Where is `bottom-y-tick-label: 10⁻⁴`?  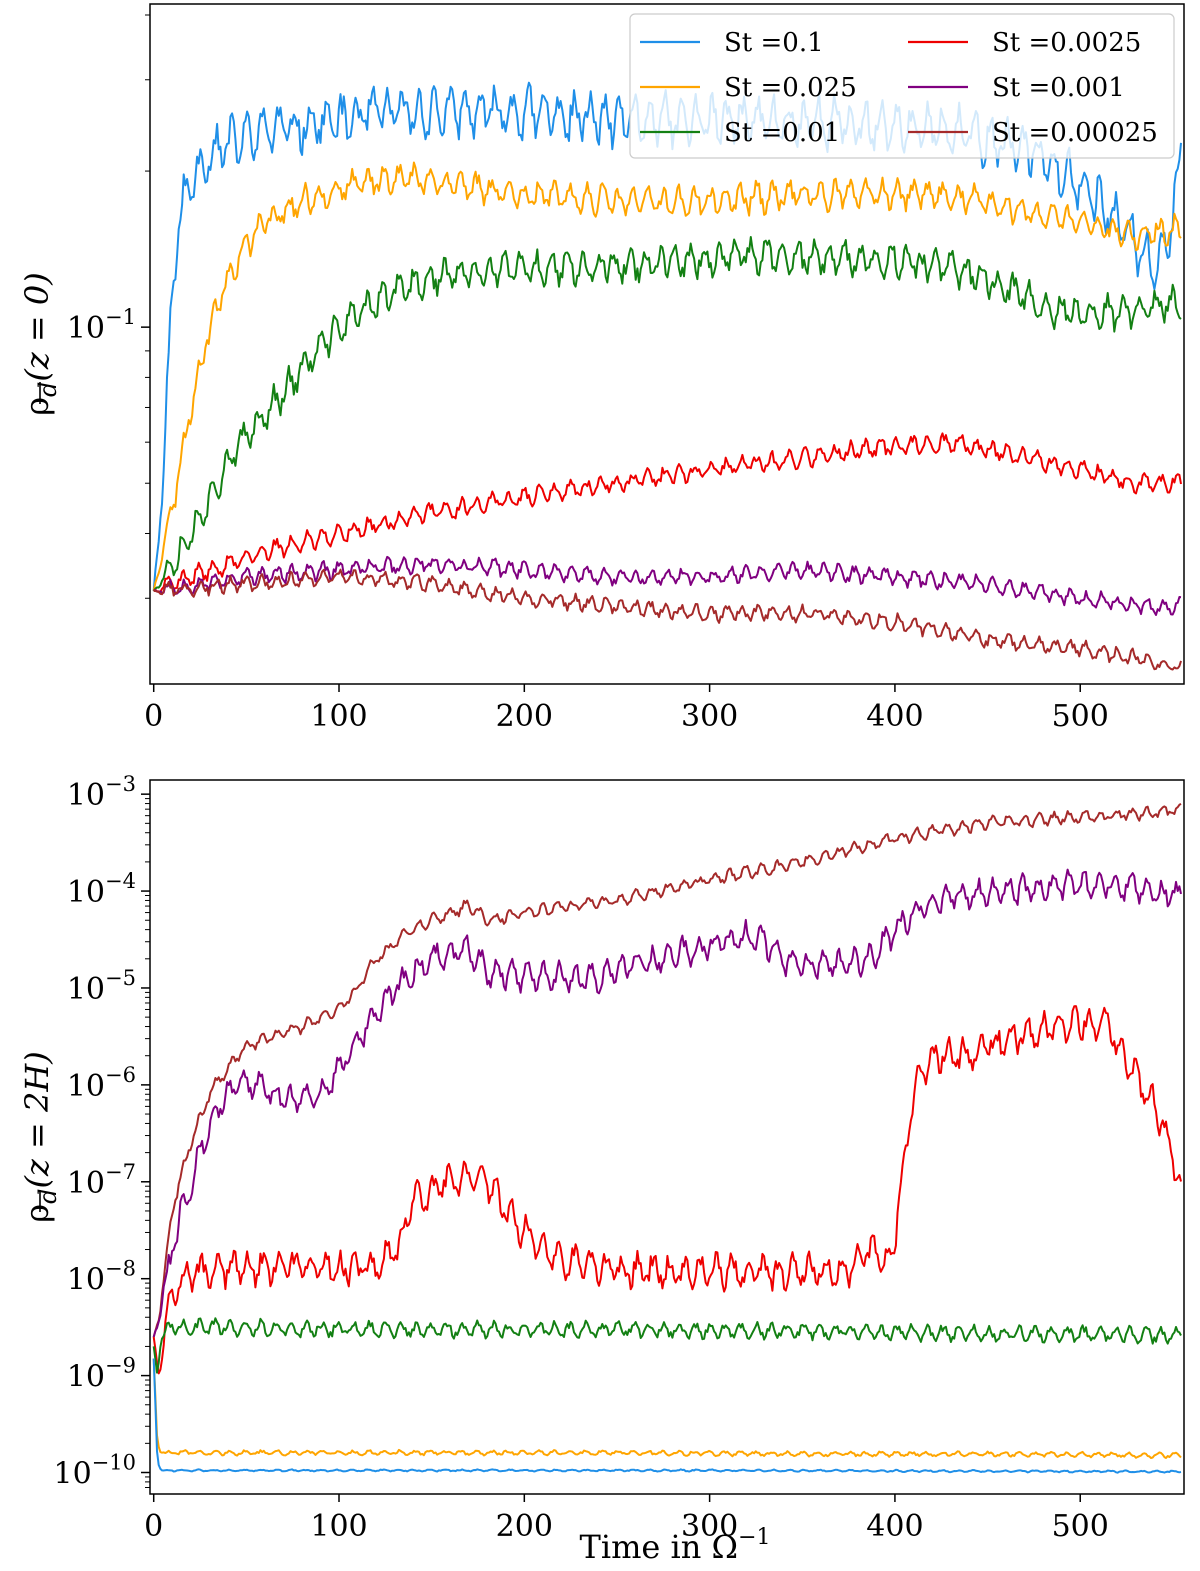
bottom-y-tick-label: 10⁻⁴ is located at coordinates (101, 889).